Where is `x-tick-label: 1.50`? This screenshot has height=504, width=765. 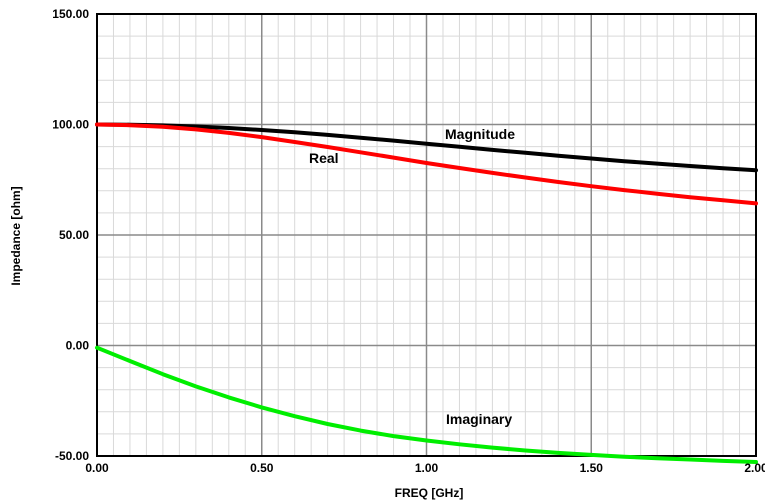
x-tick-label: 1.50 is located at coordinates (592, 468).